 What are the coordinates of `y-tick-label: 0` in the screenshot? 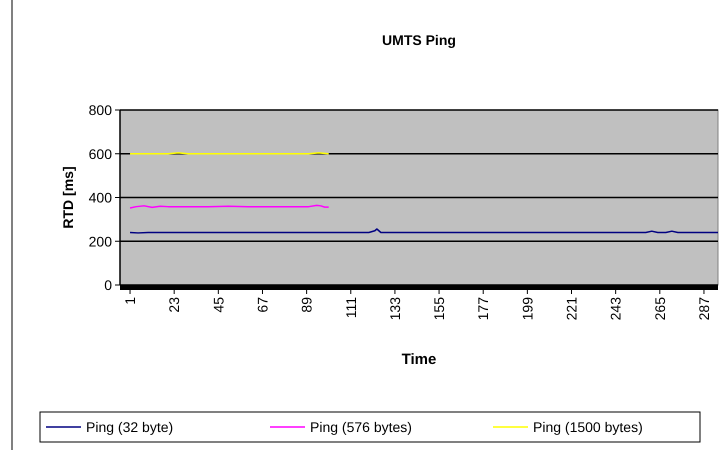 It's located at (108, 285).